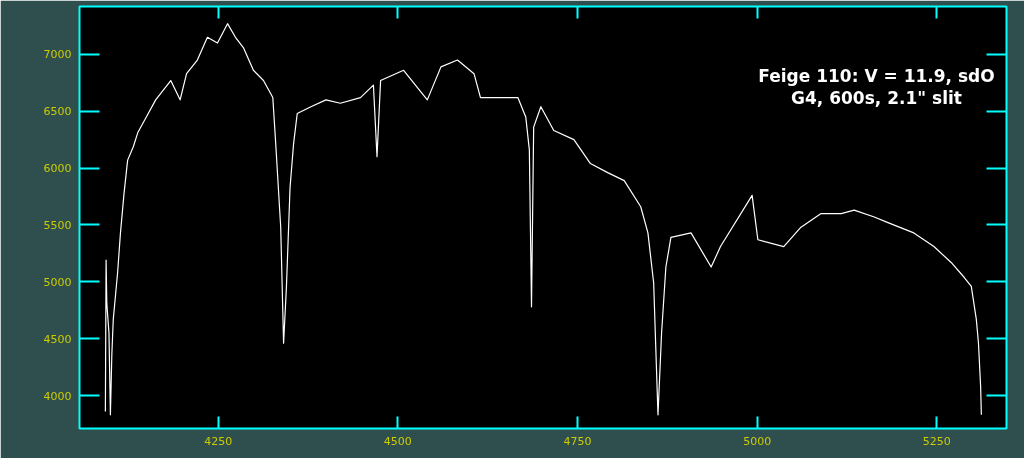 This screenshot has width=1024, height=458. What do you see at coordinates (57, 225) in the screenshot?
I see `y-tick-label: 5500` at bounding box center [57, 225].